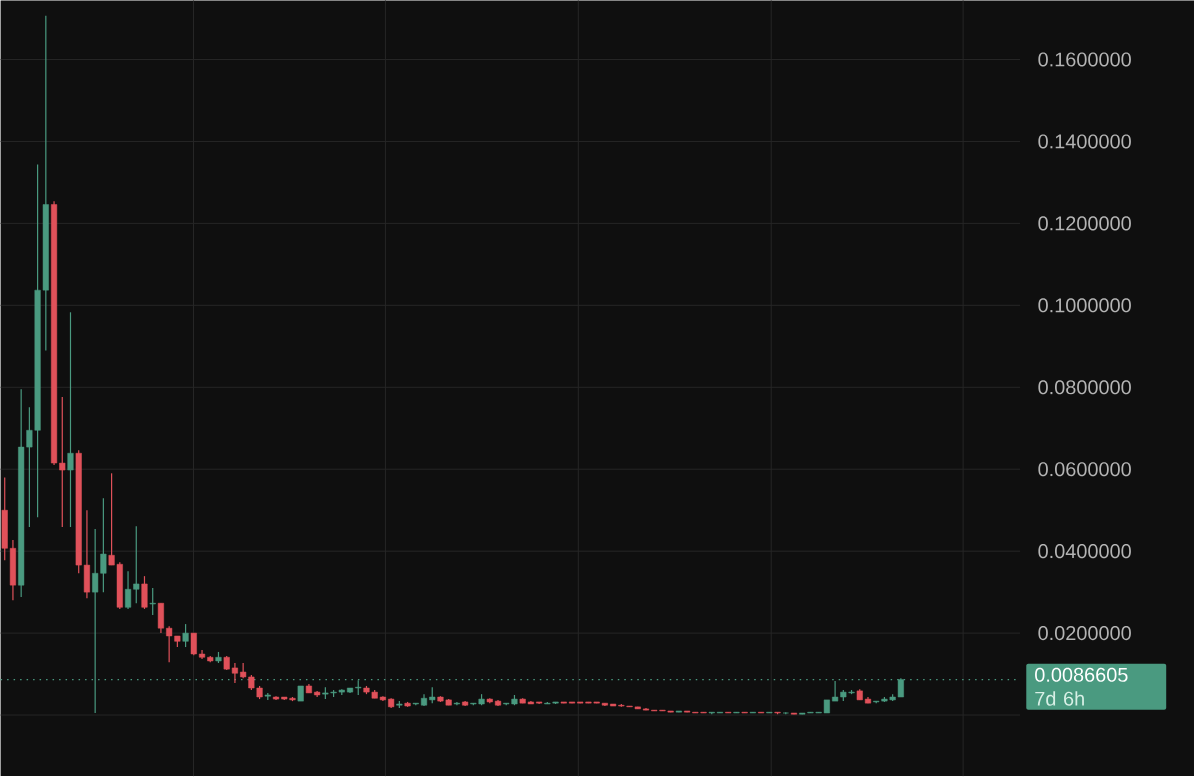 Image resolution: width=1194 pixels, height=783 pixels. I want to click on y-tick-label: 0.1600000, so click(1084, 59).